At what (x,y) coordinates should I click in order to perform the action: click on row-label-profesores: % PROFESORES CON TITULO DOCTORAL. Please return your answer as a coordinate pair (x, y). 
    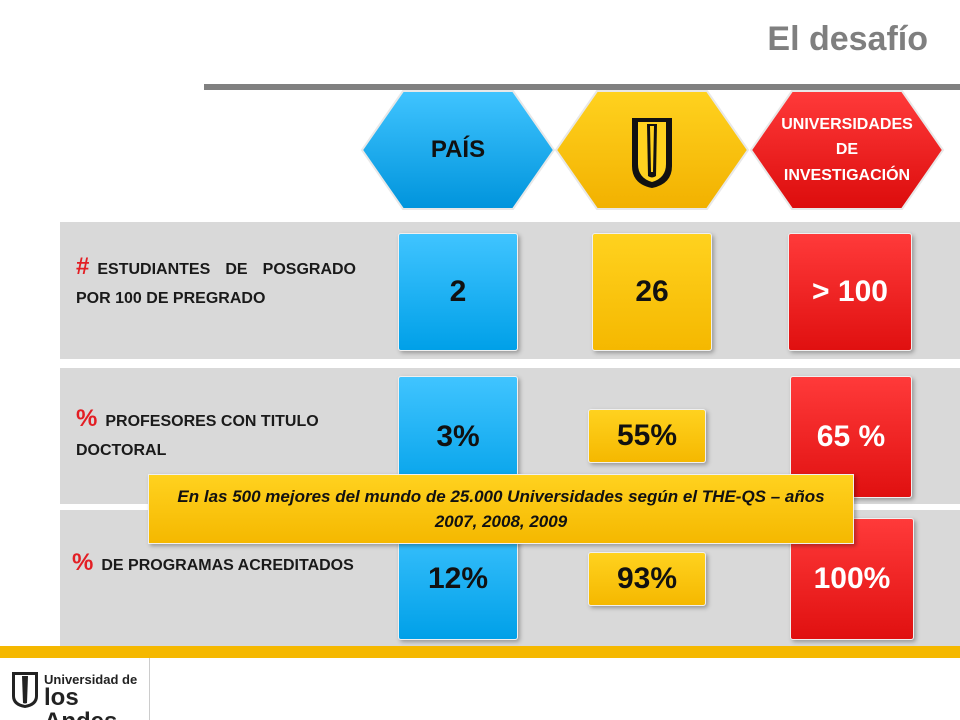
    Looking at the image, I should click on (197, 432).